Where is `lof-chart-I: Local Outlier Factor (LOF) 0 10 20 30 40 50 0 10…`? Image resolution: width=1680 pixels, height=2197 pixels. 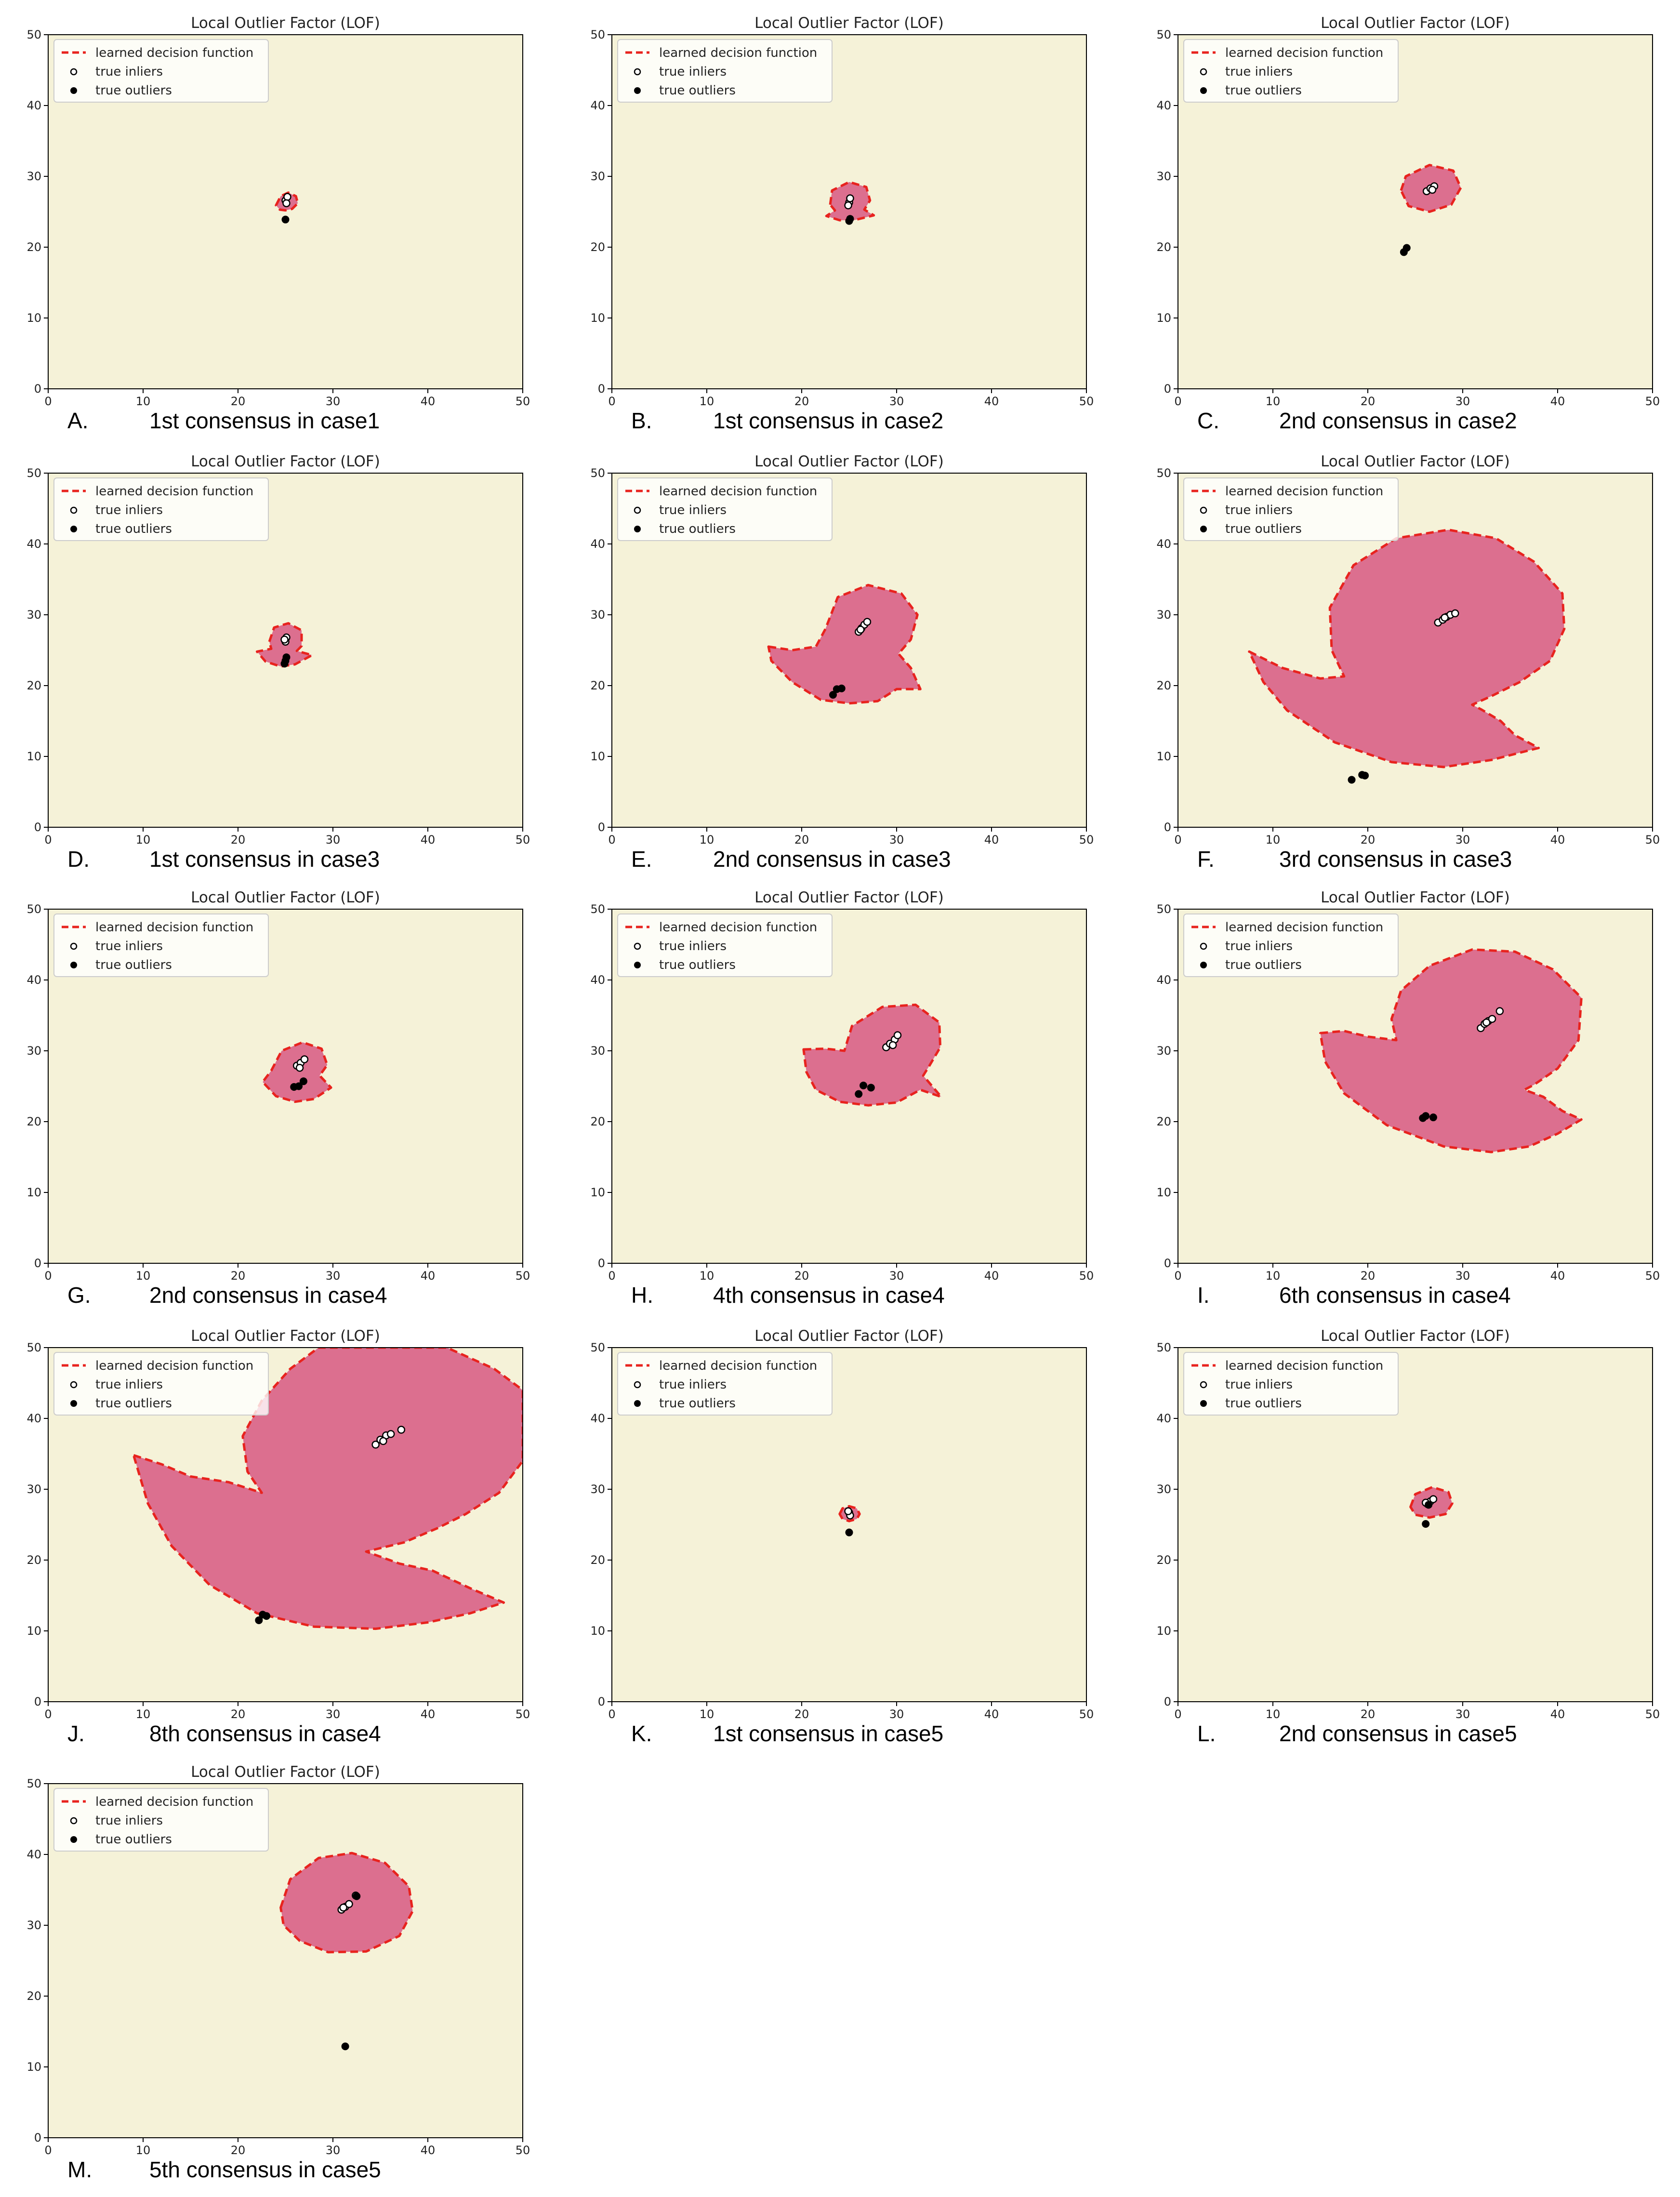 lof-chart-I: Local Outlier Factor (LOF) 0 10 20 30 40 50 0 10… is located at coordinates (1408, 1086).